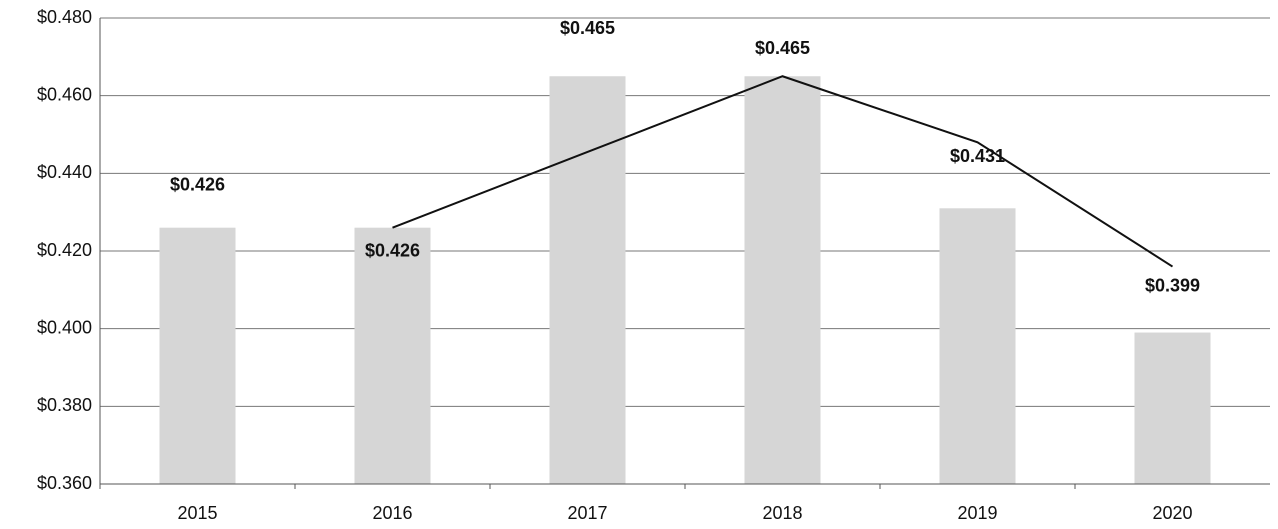 The width and height of the screenshot is (1278, 529). Describe the element at coordinates (977, 513) in the screenshot. I see `x-tick-label: 2019` at that location.